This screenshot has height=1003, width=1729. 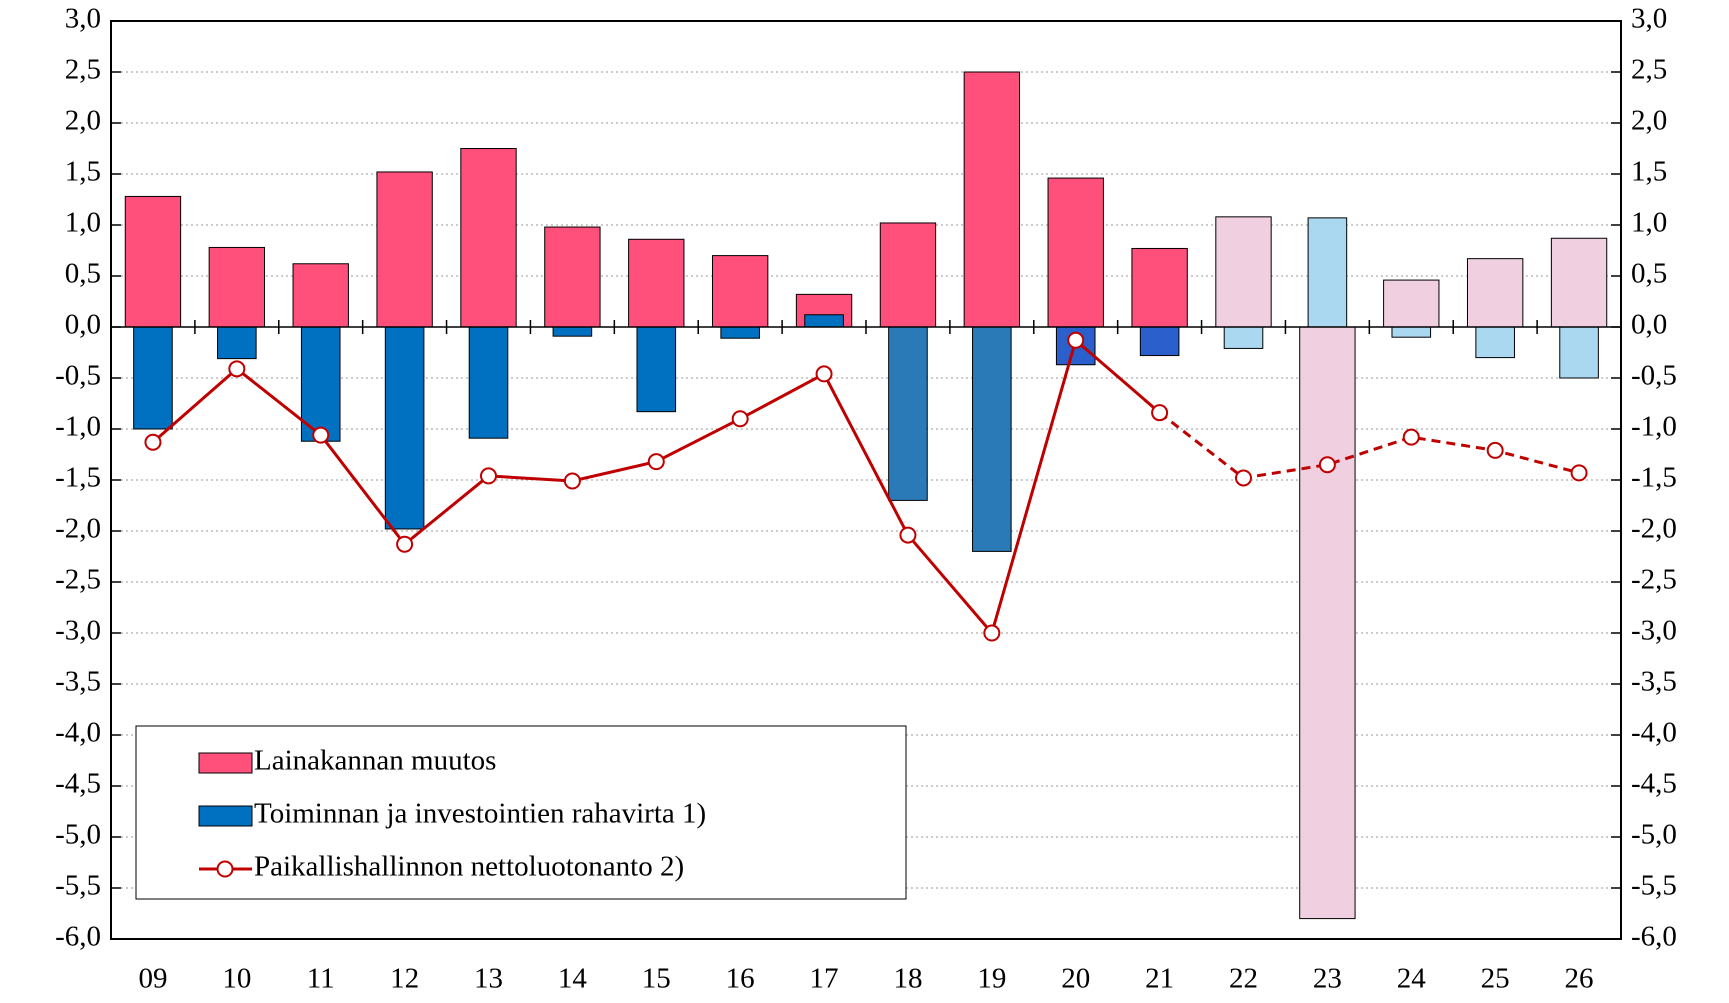 What do you see at coordinates (375, 761) in the screenshot?
I see `legend-label: Lainakannan muutos` at bounding box center [375, 761].